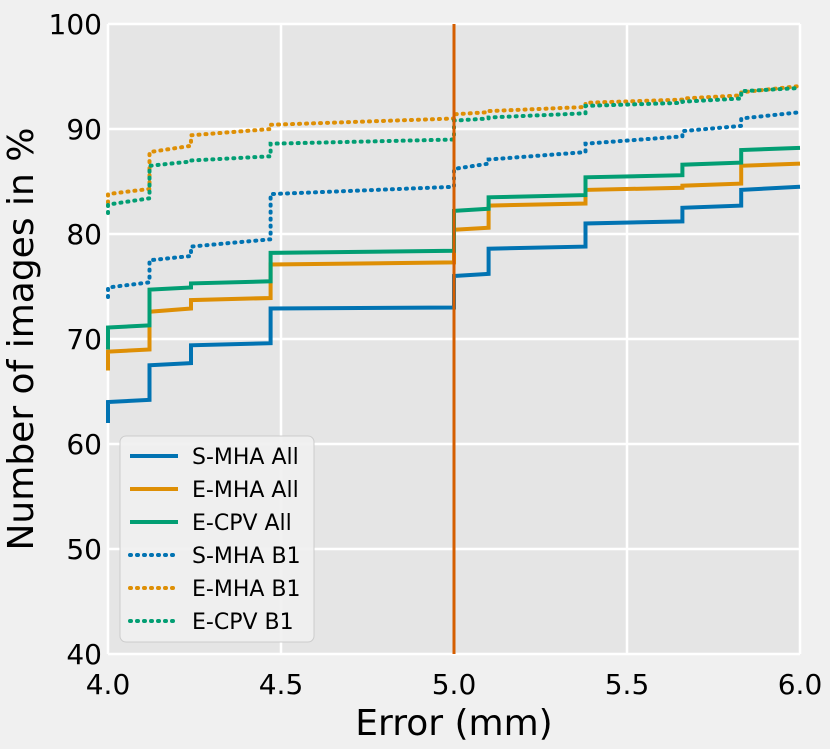 The height and width of the screenshot is (749, 830). What do you see at coordinates (243, 622) in the screenshot?
I see `legend-label: E-CPV B1` at bounding box center [243, 622].